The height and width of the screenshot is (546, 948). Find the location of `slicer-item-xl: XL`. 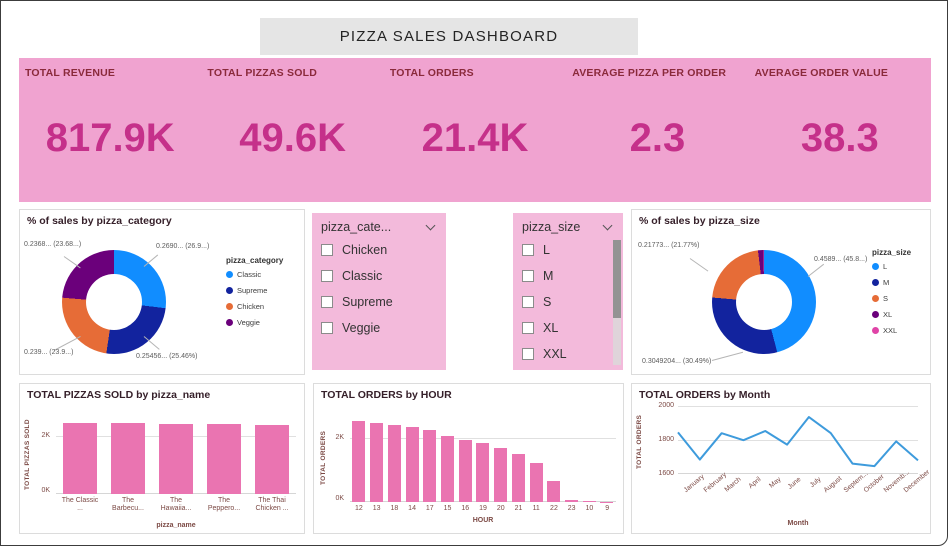

slicer-item-xl: XL is located at coordinates (568, 328).